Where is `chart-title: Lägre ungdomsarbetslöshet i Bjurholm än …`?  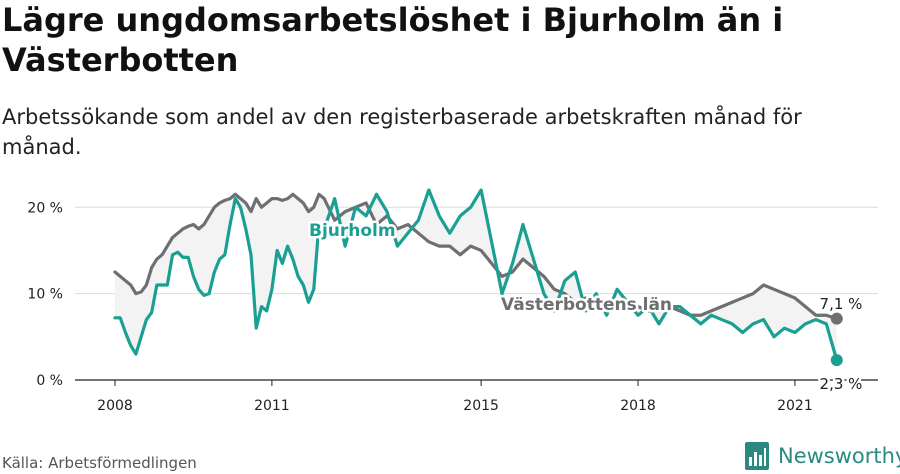 chart-title: Lägre ungdomsarbetslöshet i Bjurholm än … is located at coordinates (393, 40).